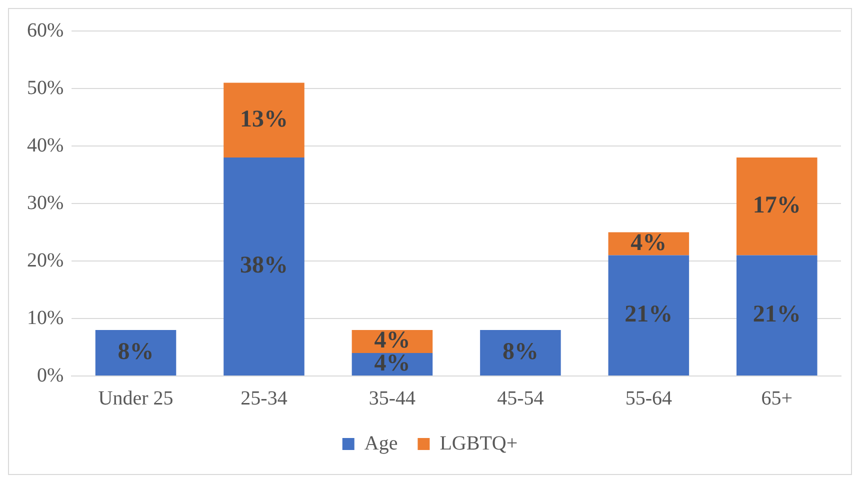 The width and height of the screenshot is (860, 483). I want to click on y-tick-label: 60%, so click(45, 30).